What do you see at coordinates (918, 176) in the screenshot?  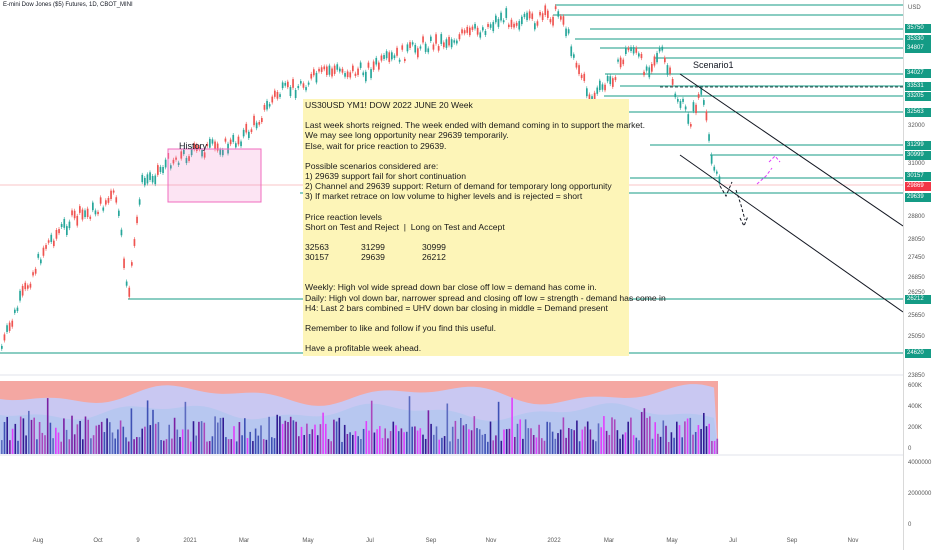 I see `level-tag: 30157` at bounding box center [918, 176].